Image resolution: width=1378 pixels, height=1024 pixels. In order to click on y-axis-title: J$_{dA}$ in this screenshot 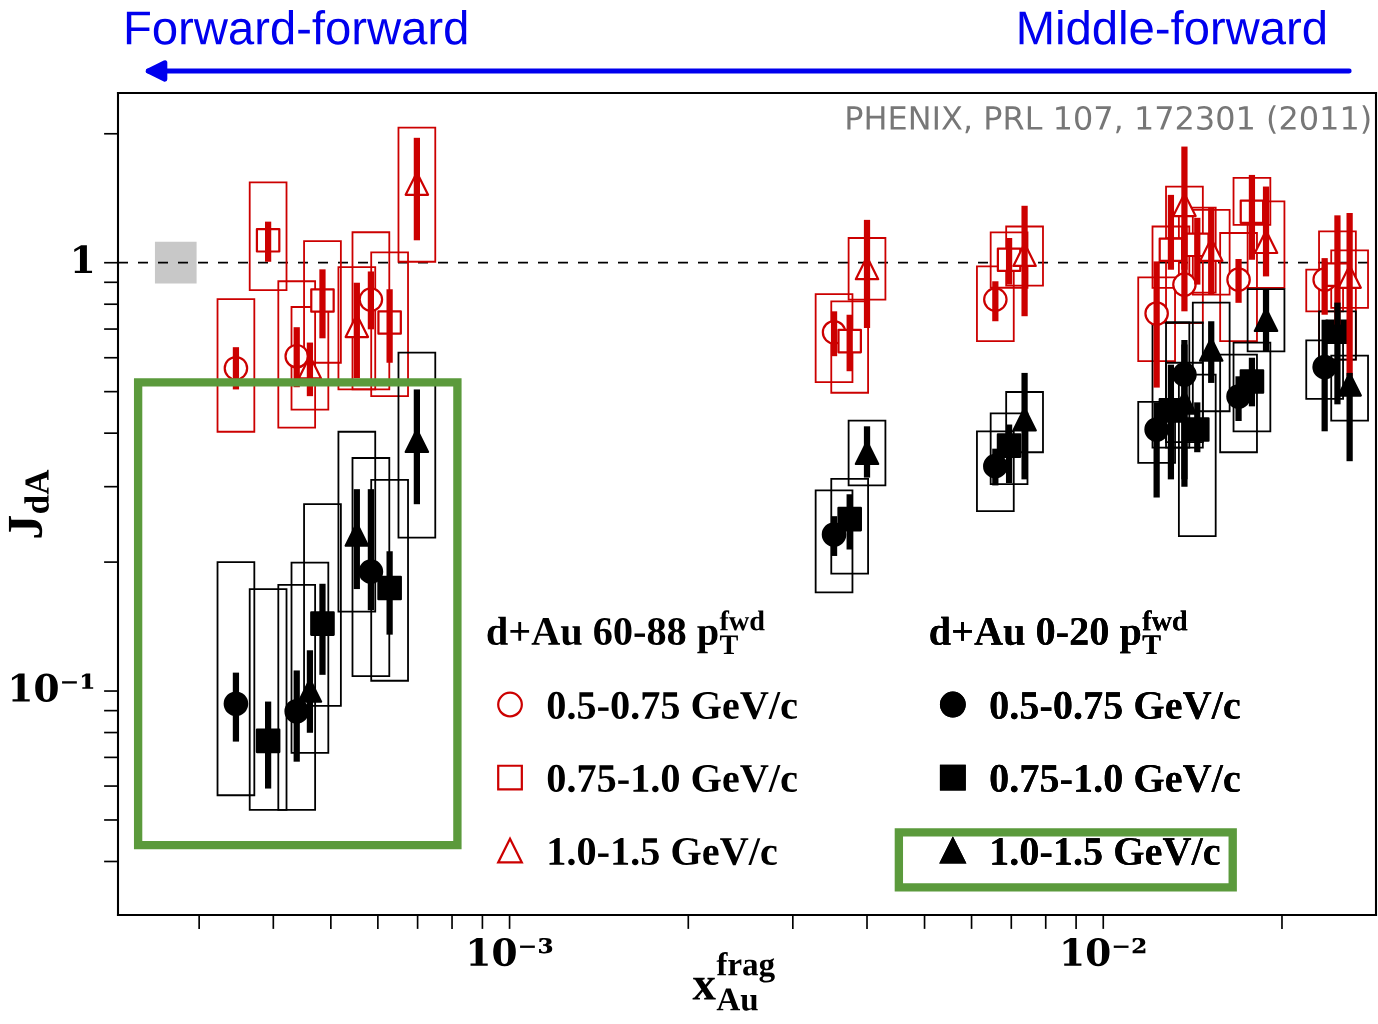, I will do `click(28, 503)`.